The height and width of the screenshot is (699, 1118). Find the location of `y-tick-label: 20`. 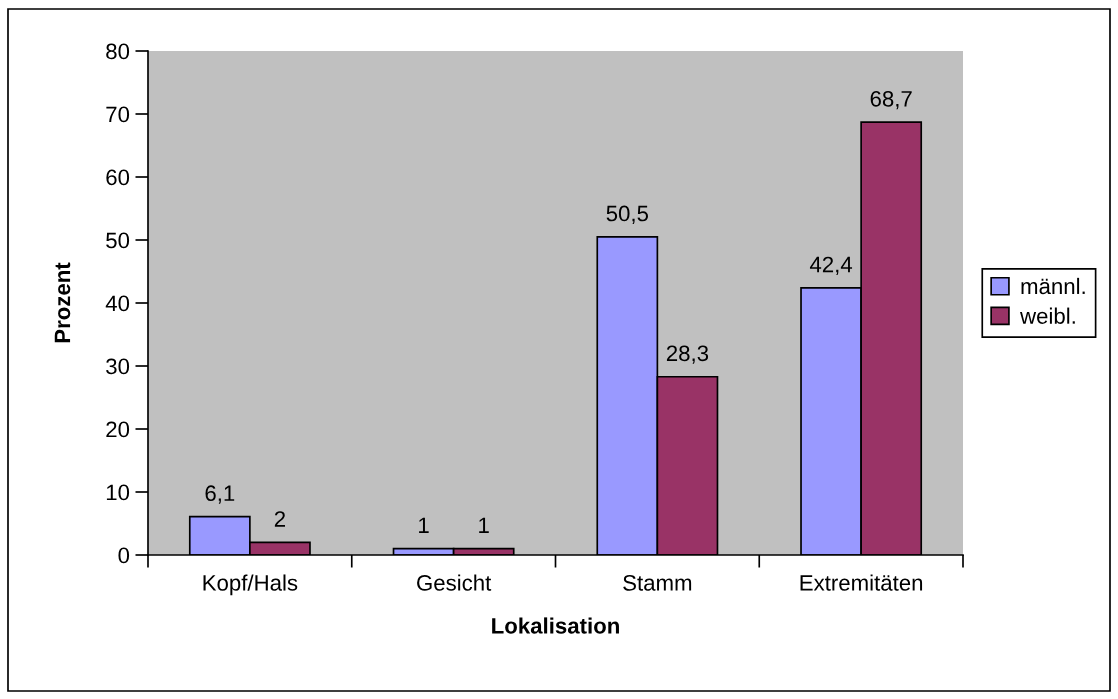

y-tick-label: 20 is located at coordinates (118, 429).